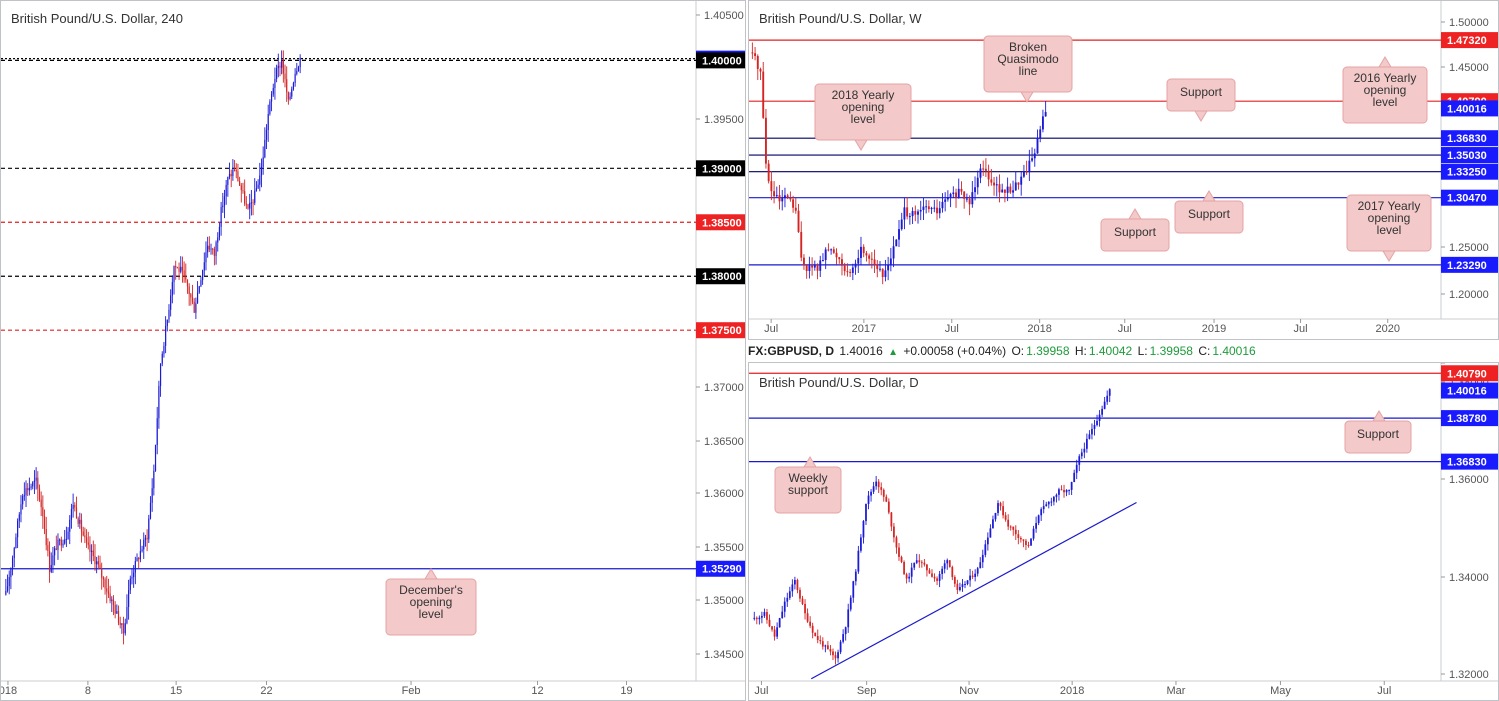 The image size is (1499, 701). I want to click on x-tick-label: May, so click(1280, 691).